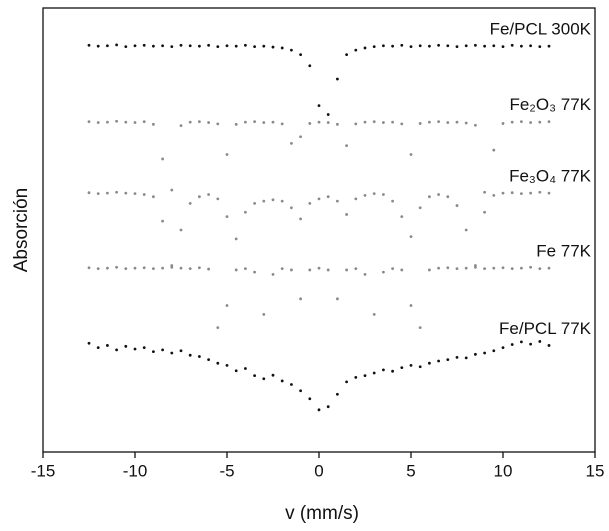 This screenshot has height=531, width=609. Describe the element at coordinates (550, 104) in the screenshot. I see `series-label: Fe₂O₃ 77K` at that location.